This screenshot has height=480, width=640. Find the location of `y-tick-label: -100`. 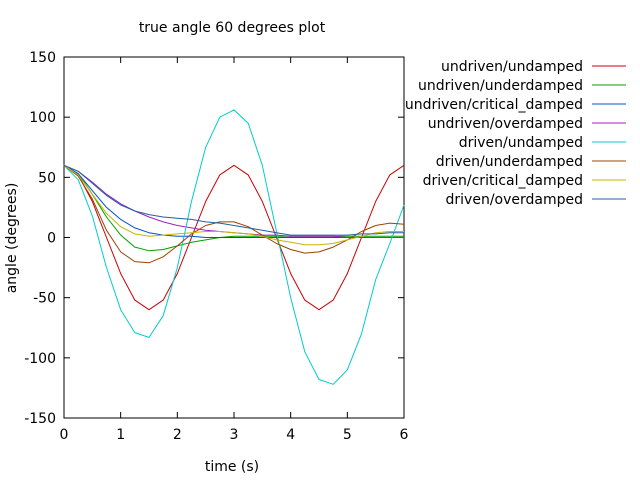

y-tick-label: -100 is located at coordinates (40, 359).